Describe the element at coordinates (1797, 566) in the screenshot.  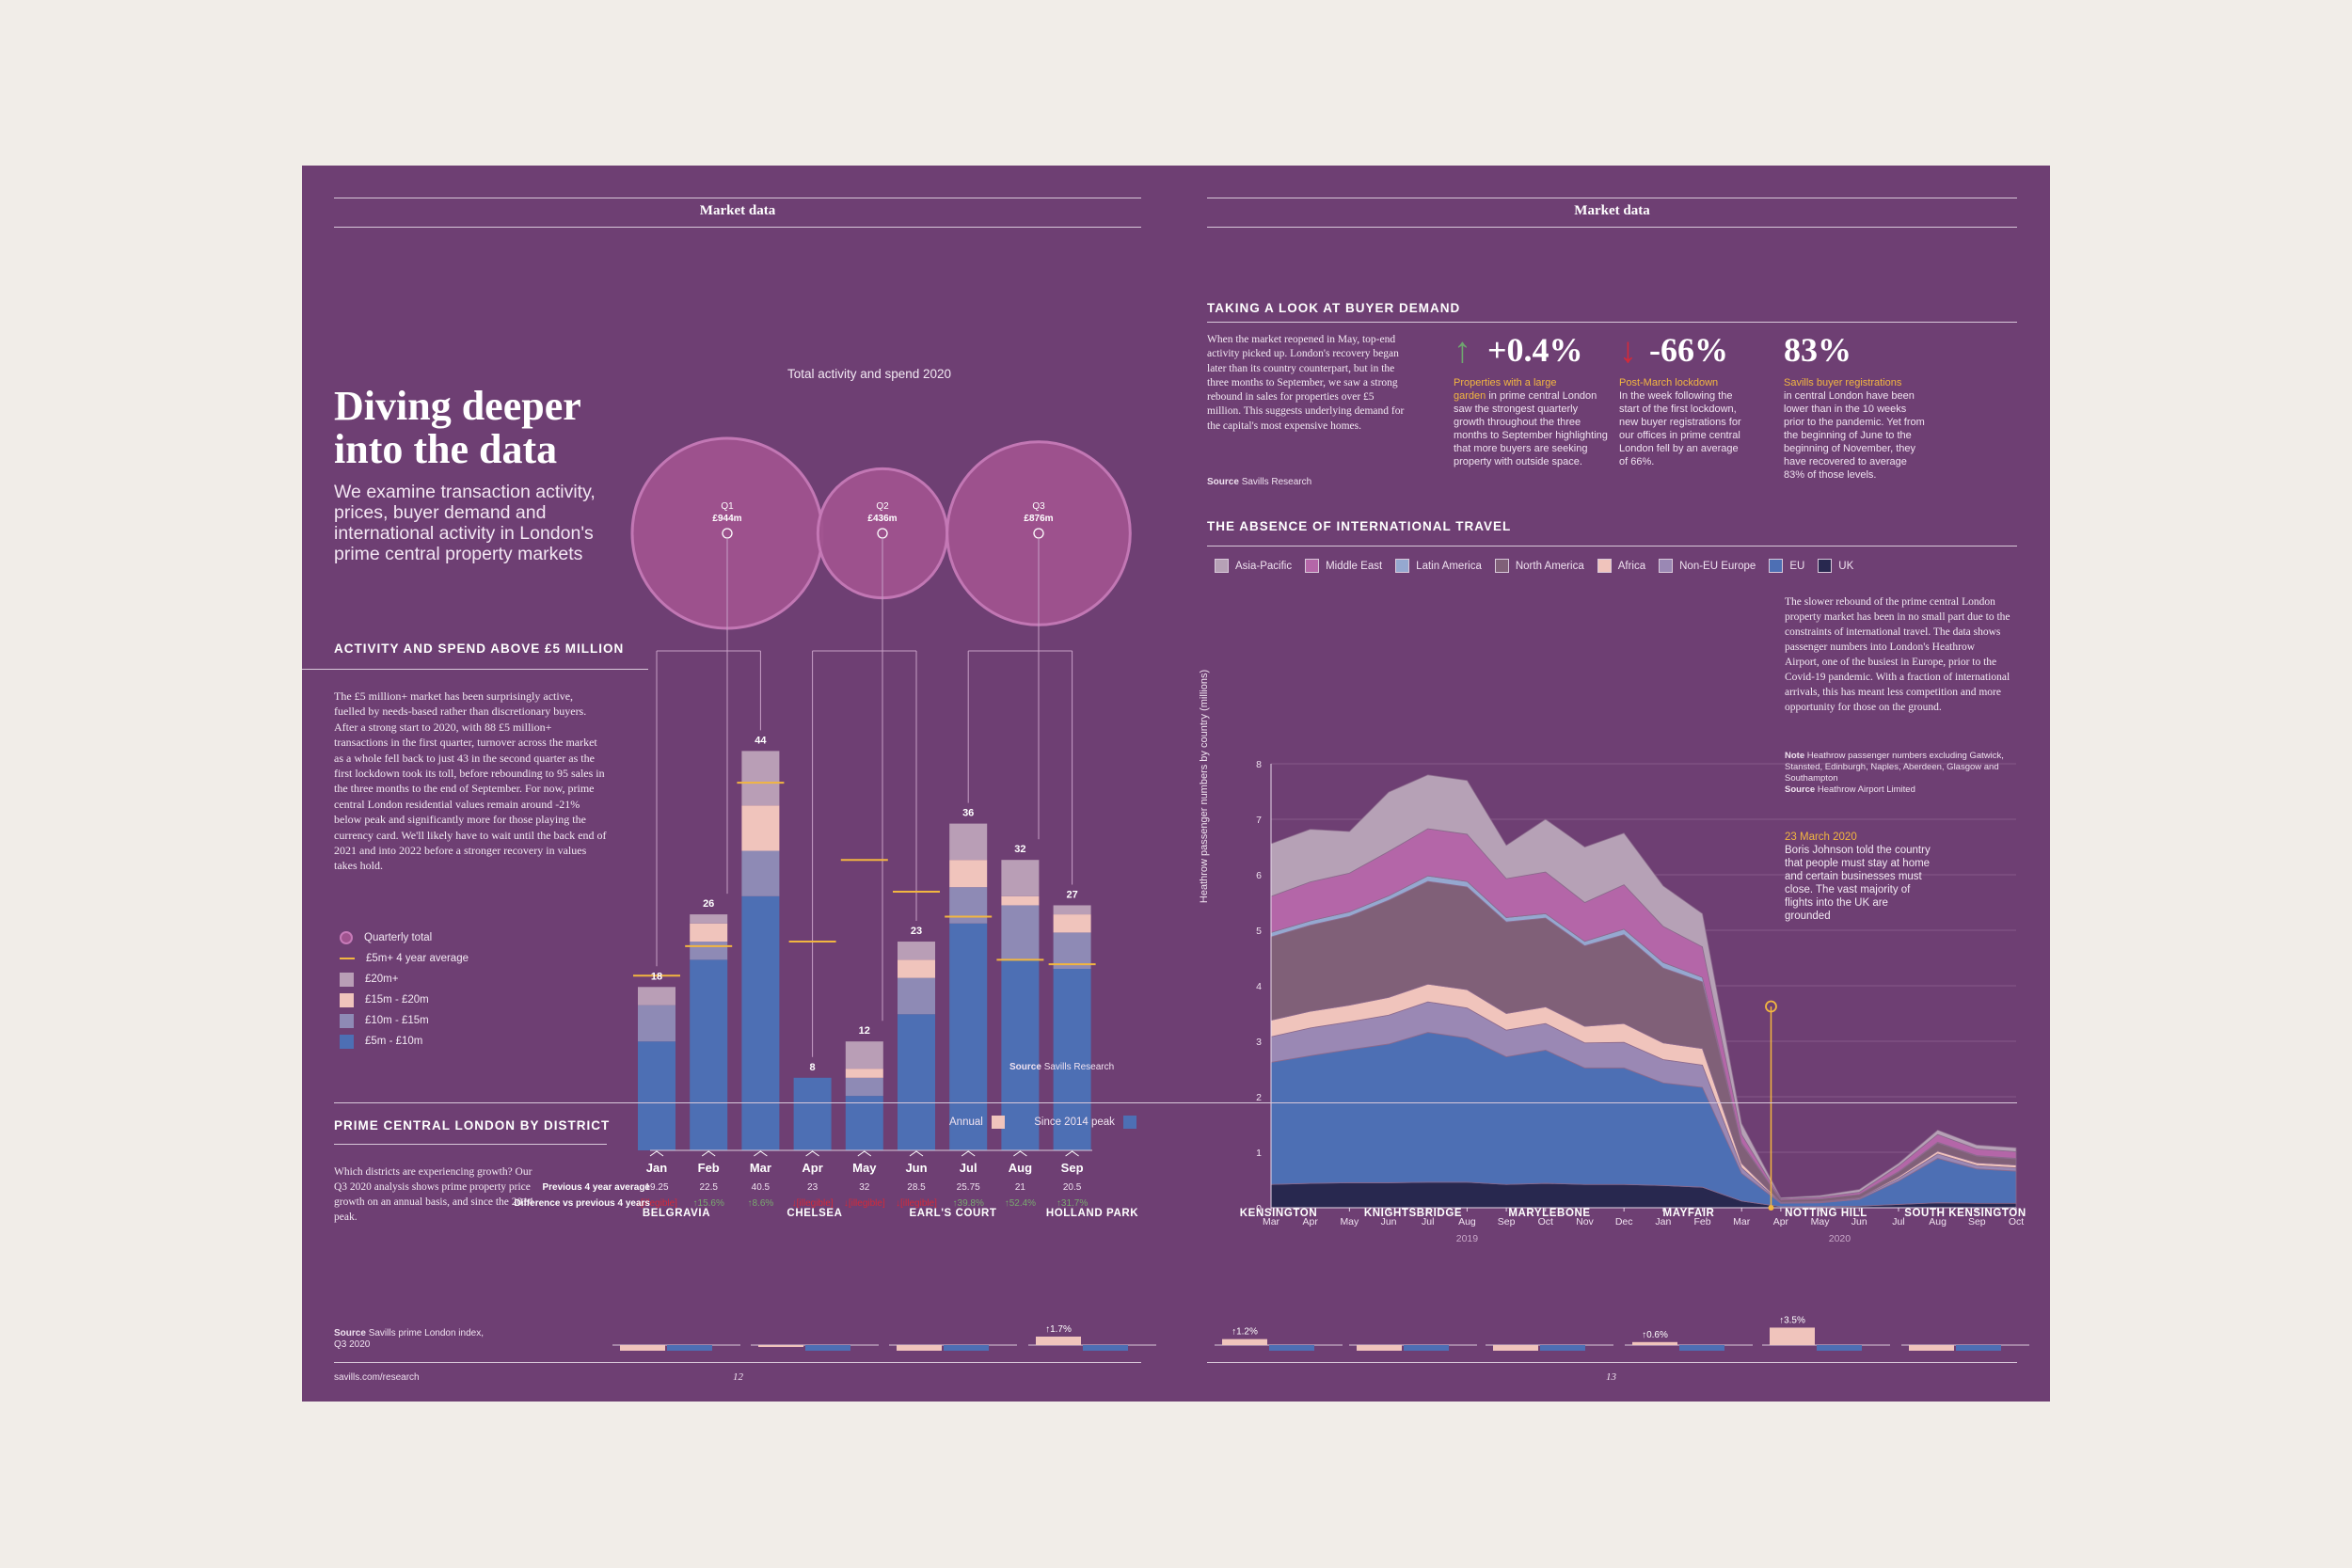
I see `legend-label: EU` at that location.